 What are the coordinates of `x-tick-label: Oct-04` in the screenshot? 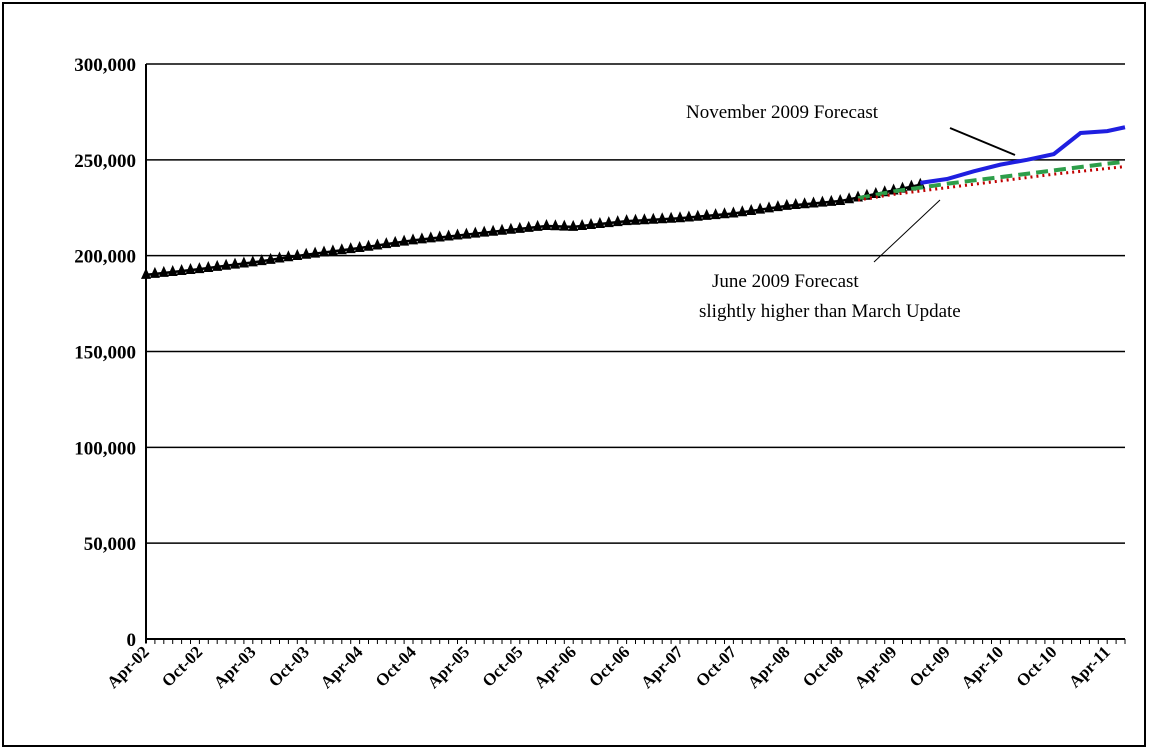 It's located at (396, 666).